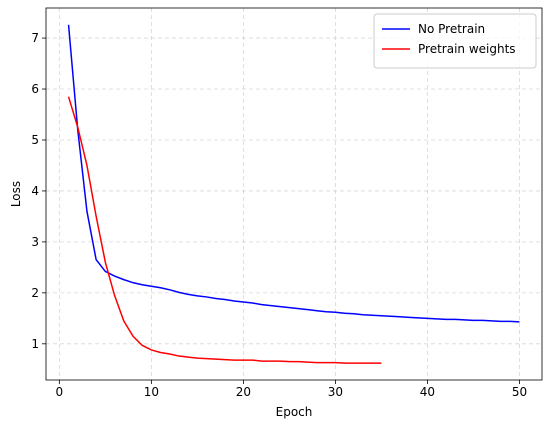  What do you see at coordinates (35, 89) in the screenshot?
I see `y-tick-label: 6` at bounding box center [35, 89].